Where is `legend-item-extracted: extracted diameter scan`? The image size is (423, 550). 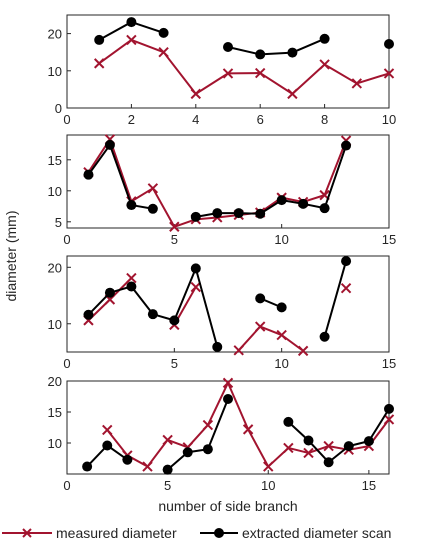 legend-item-extracted: extracted diameter scan is located at coordinates (295, 533).